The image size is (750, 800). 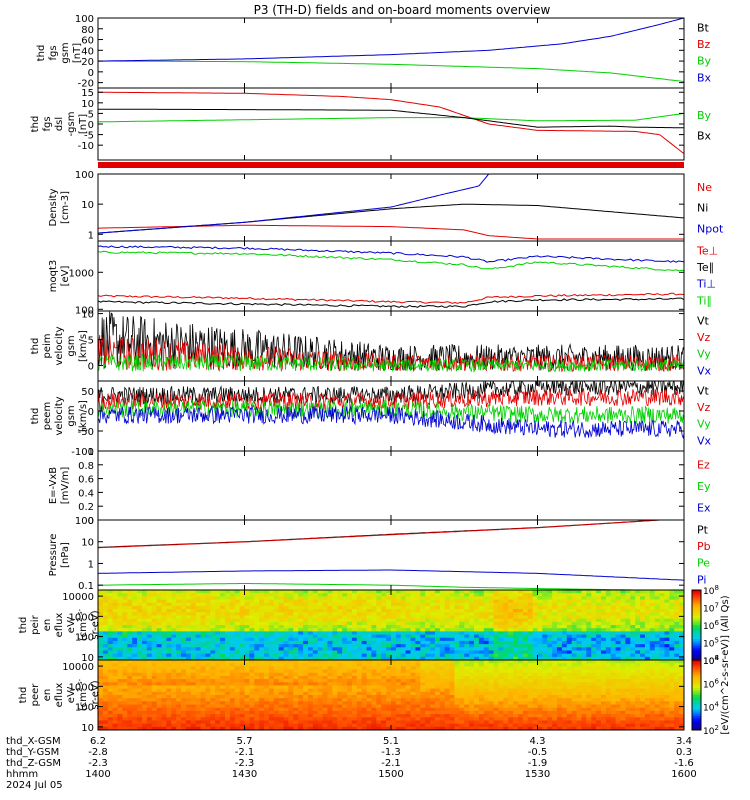 I want to click on xaxis-value: -2.1, so click(x=391, y=763).